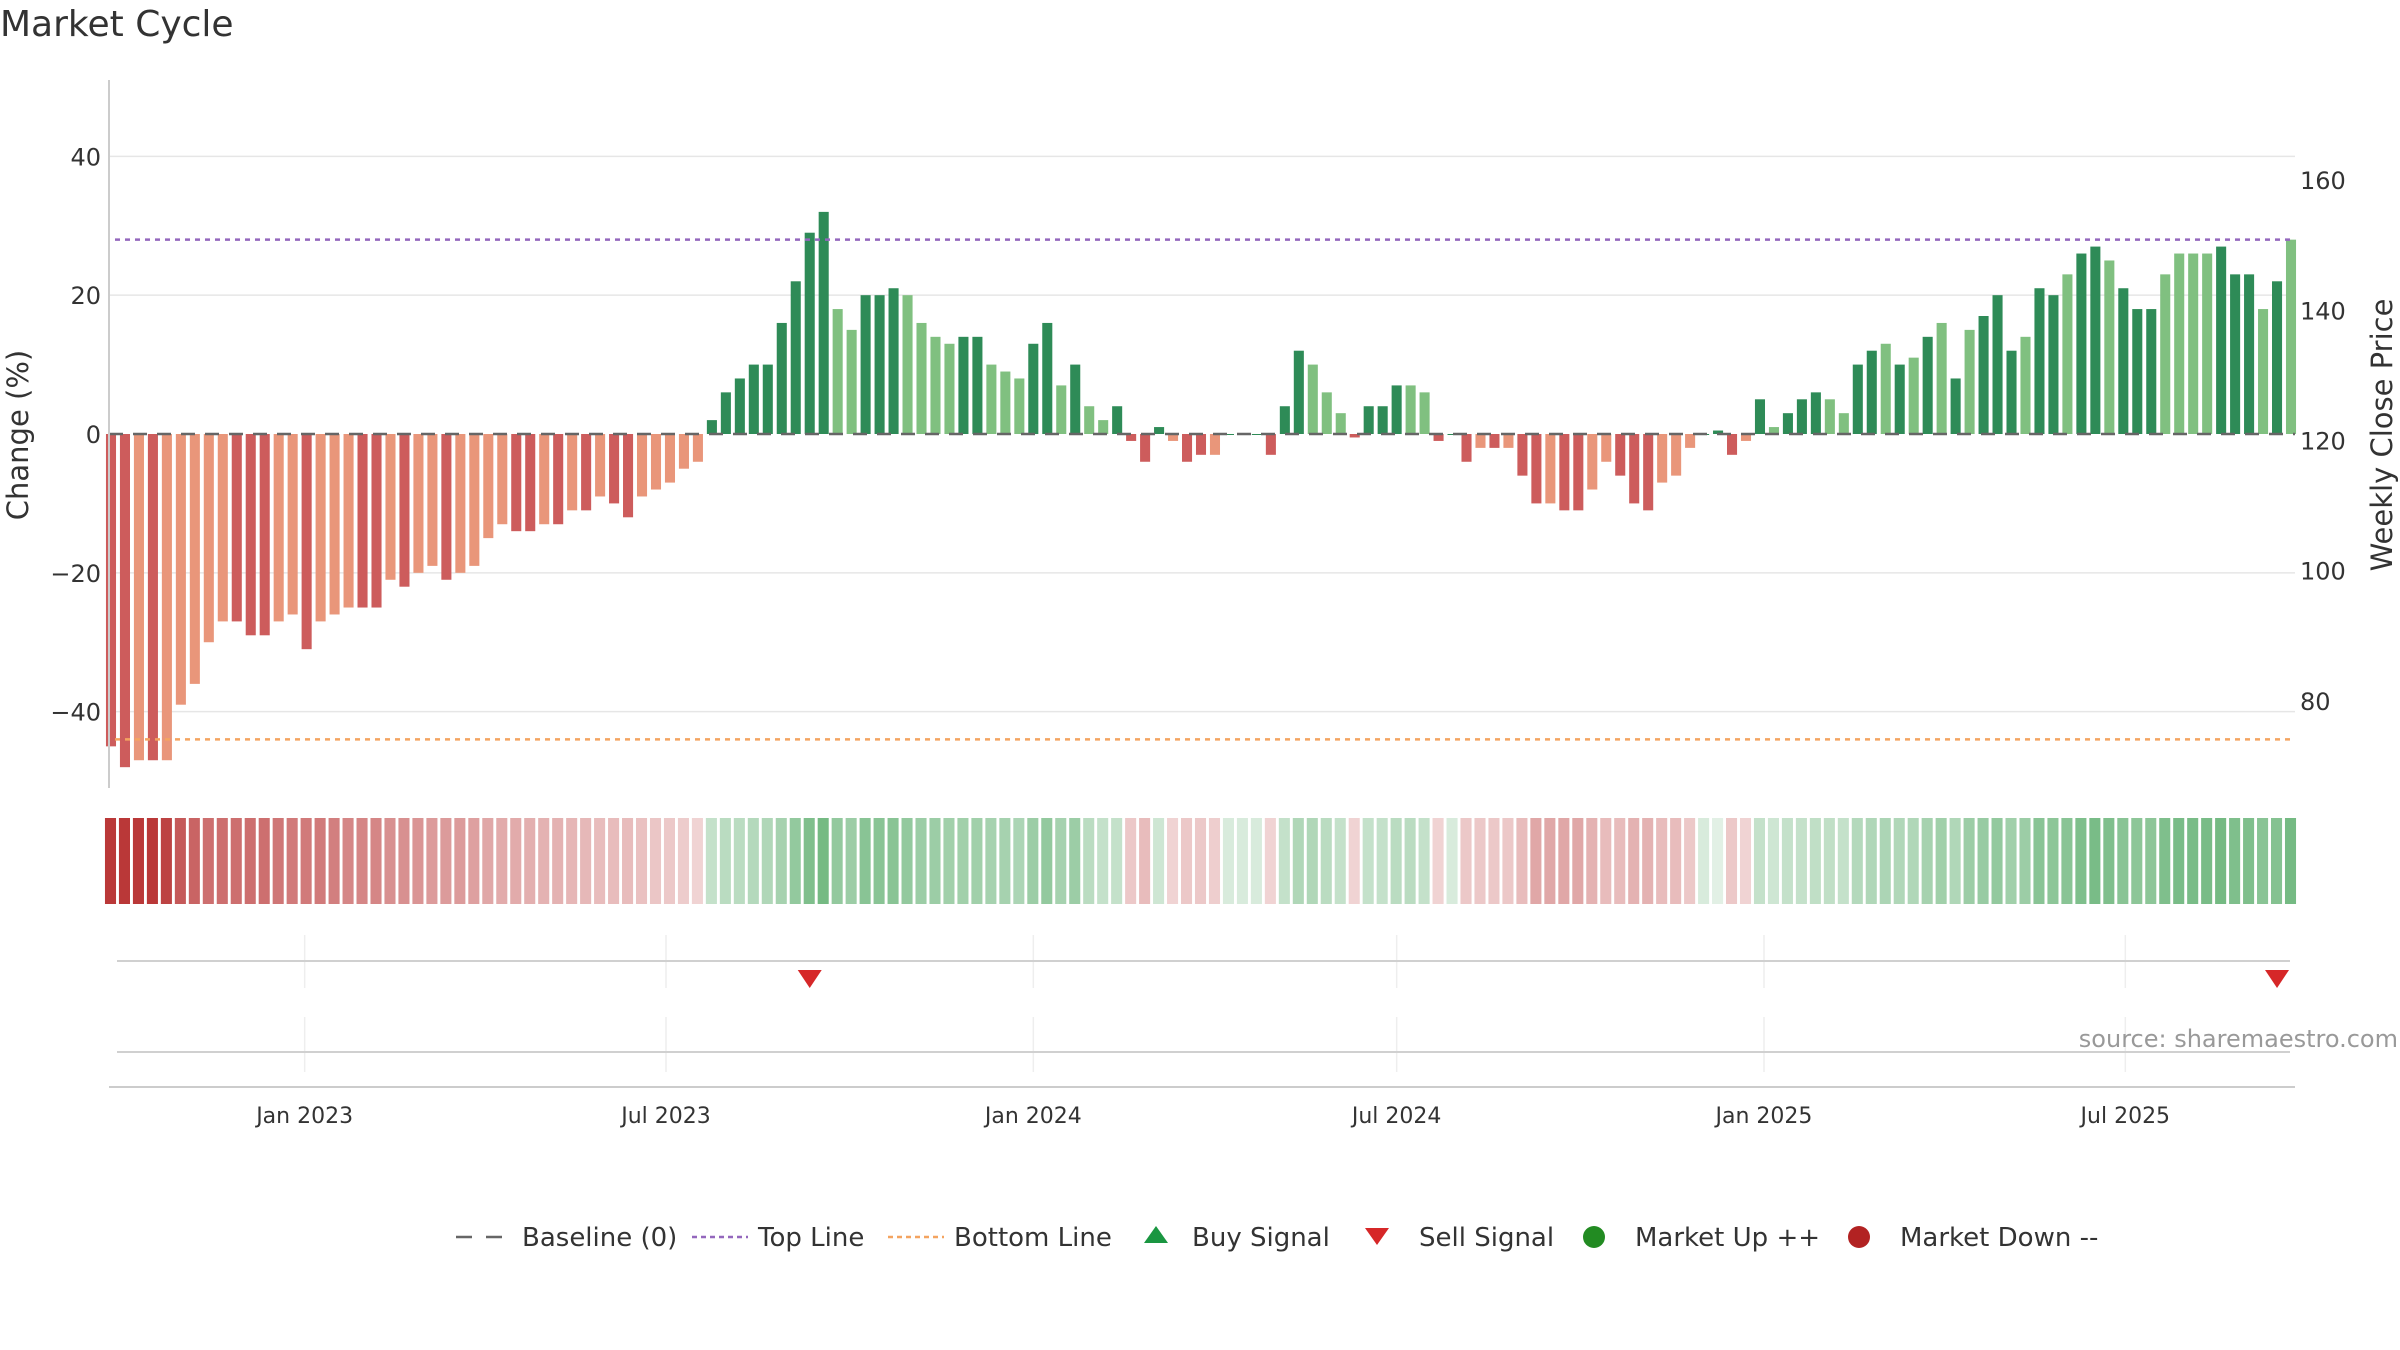 Image resolution: width=2400 pixels, height=1350 pixels. Describe the element at coordinates (117, 24) in the screenshot. I see `chart-title: Market Cycle` at that location.